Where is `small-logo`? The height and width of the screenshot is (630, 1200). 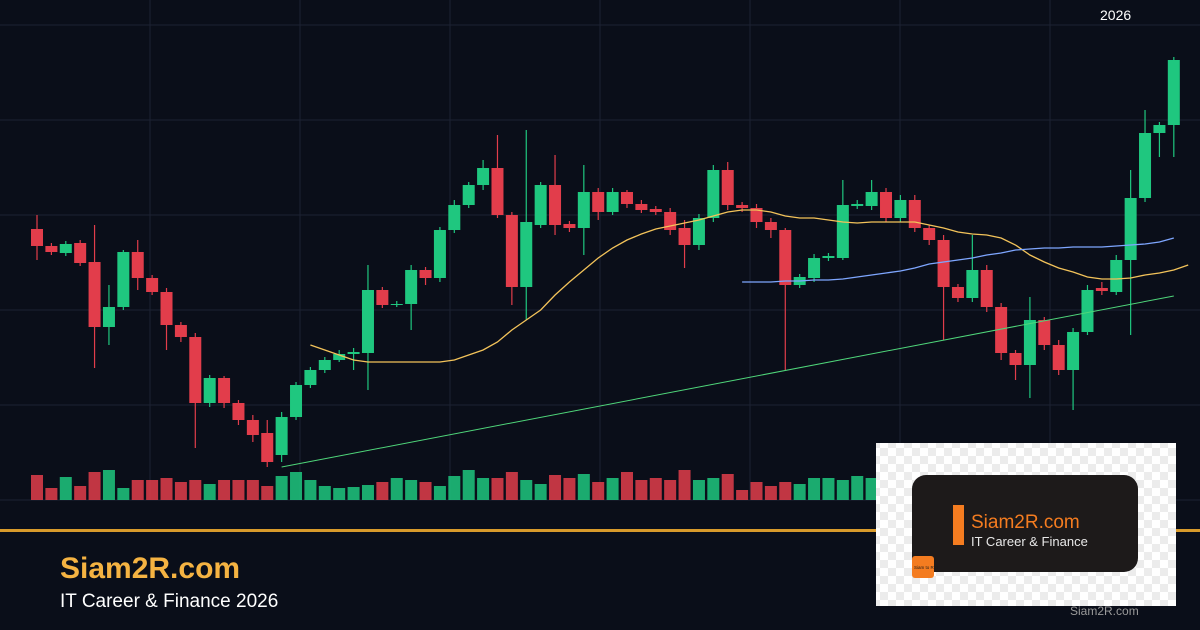 small-logo is located at coordinates (923, 567).